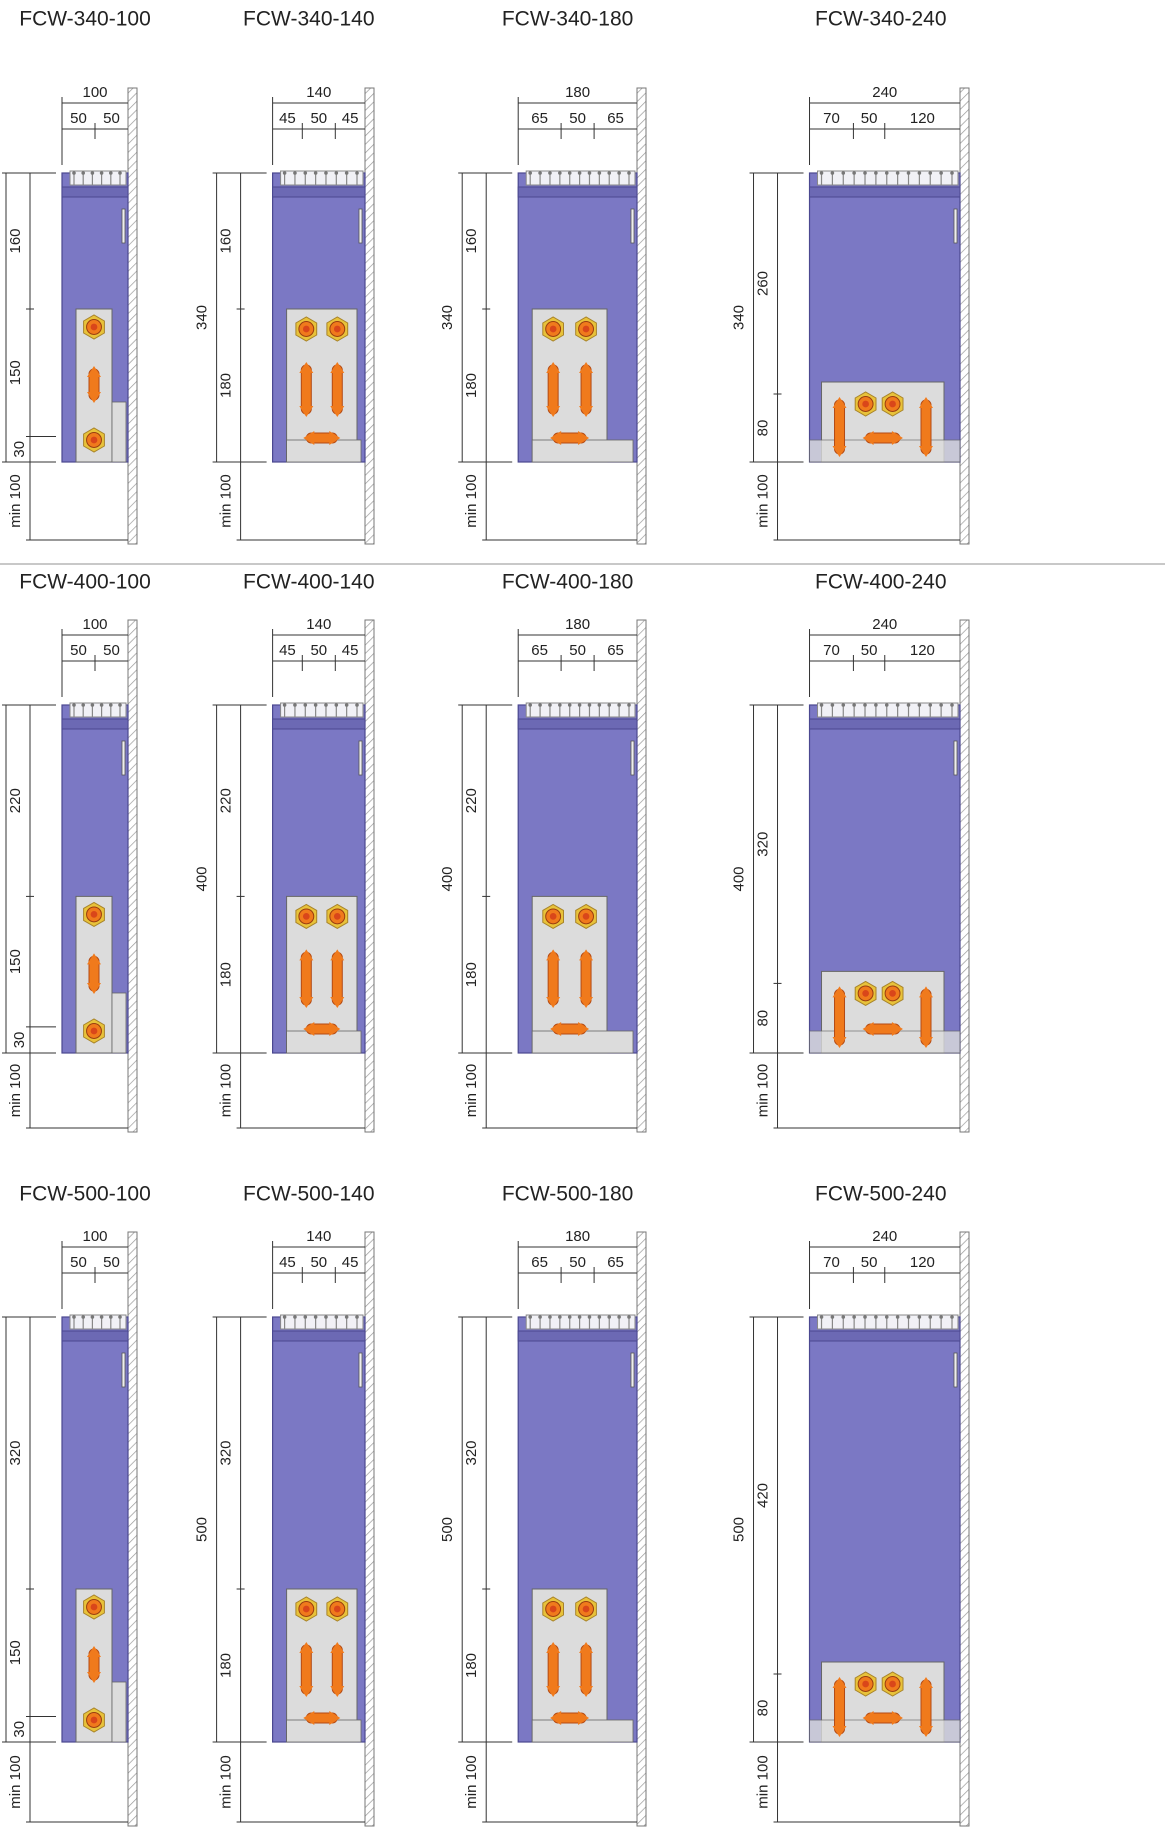 This screenshot has width=1165, height=1834. I want to click on upper-section-label: 220, so click(471, 800).